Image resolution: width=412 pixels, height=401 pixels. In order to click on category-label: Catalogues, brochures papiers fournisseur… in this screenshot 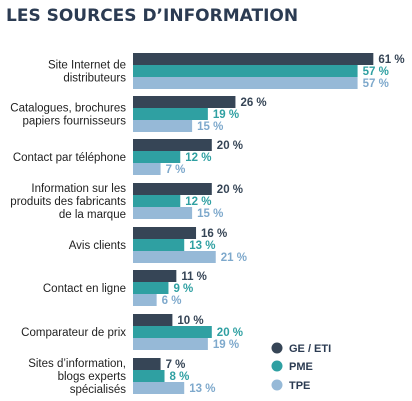, I will do `click(68, 115)`.